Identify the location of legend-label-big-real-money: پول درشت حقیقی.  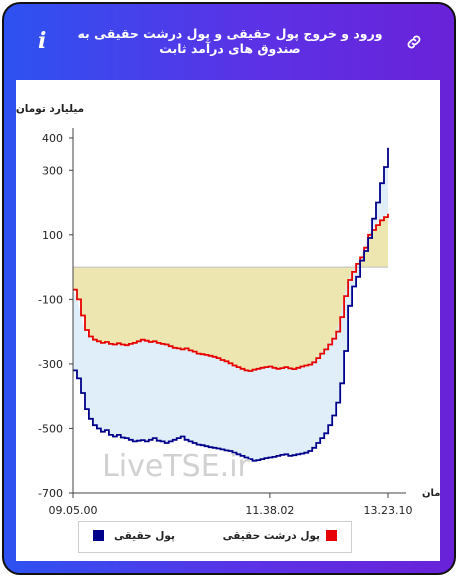
(271, 536).